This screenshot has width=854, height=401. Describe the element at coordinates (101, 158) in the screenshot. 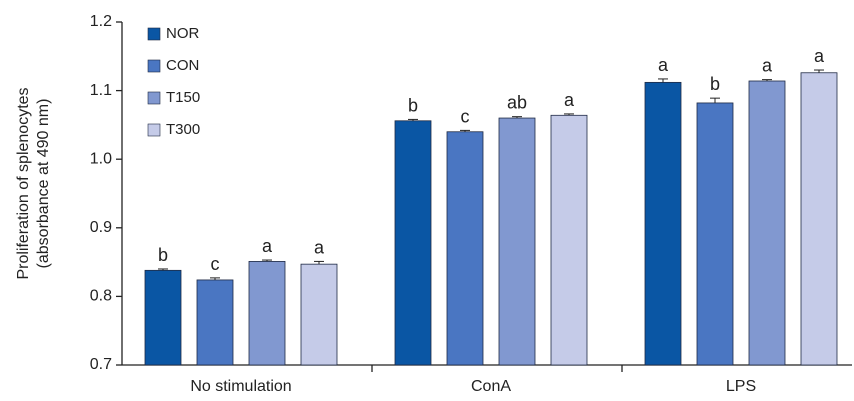

I see `y-tick-label: 1.0` at that location.